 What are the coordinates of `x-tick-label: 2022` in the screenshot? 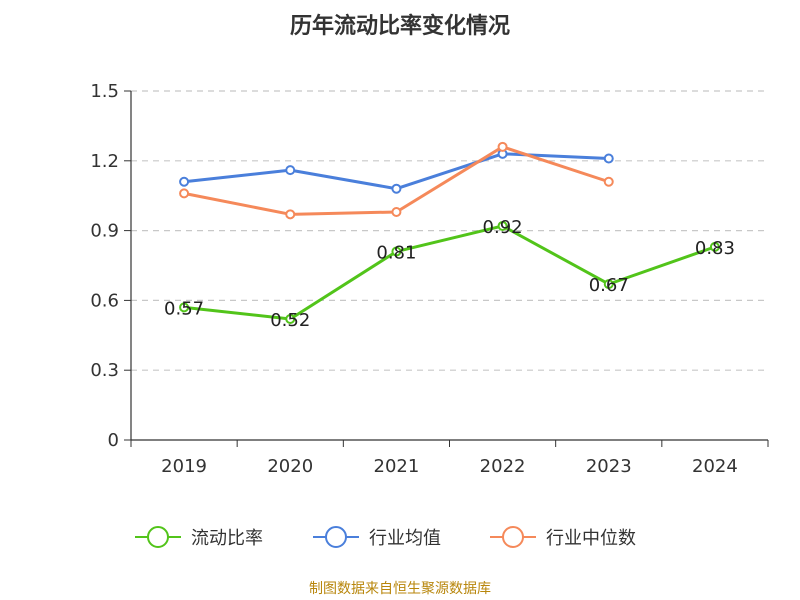 It's located at (503, 466).